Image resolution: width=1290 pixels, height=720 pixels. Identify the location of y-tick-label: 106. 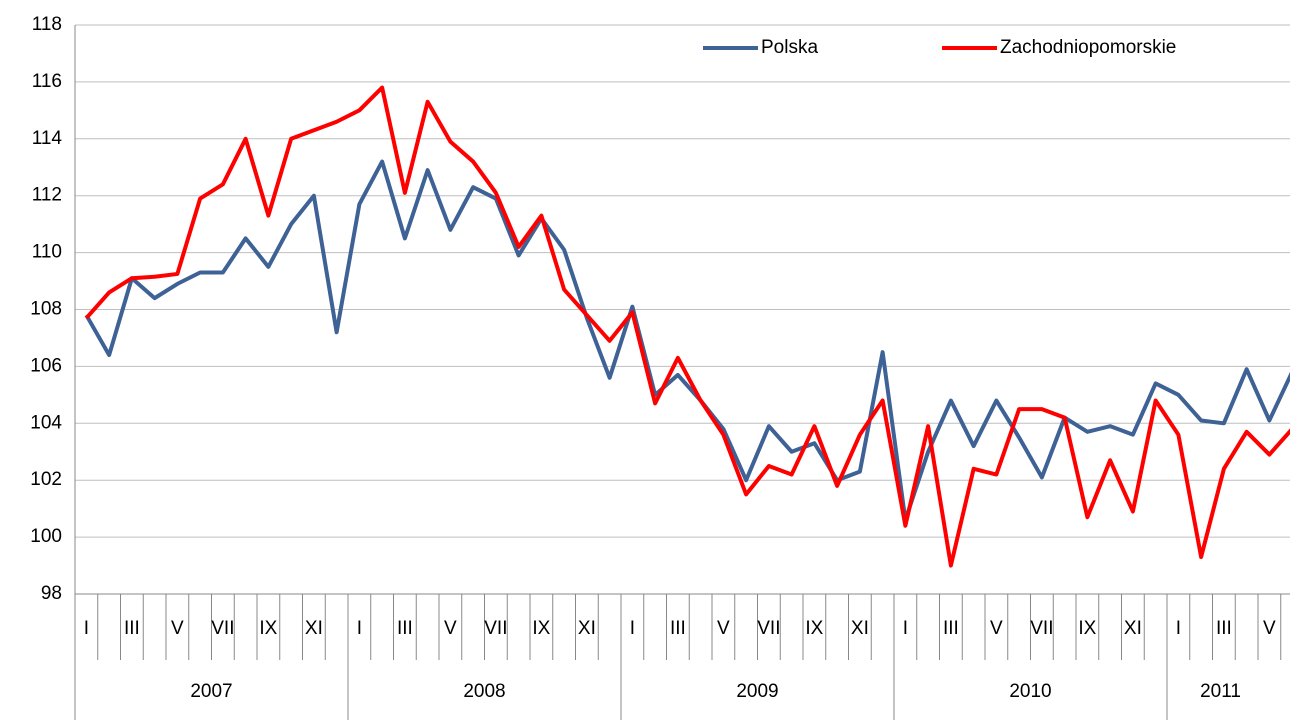
(46, 365).